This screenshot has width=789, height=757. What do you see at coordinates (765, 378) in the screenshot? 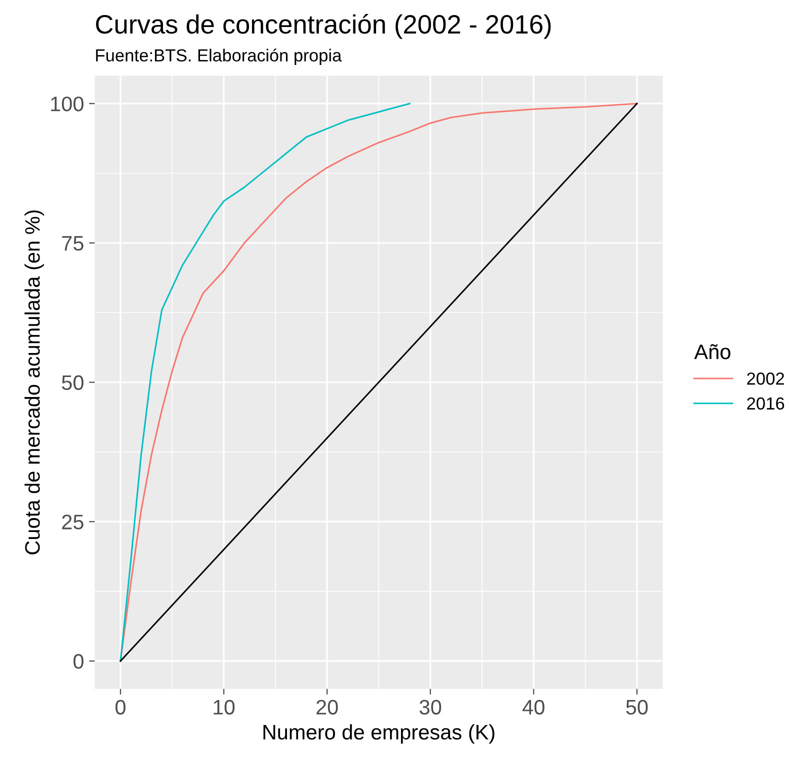
I see `legend-label: 2002` at bounding box center [765, 378].